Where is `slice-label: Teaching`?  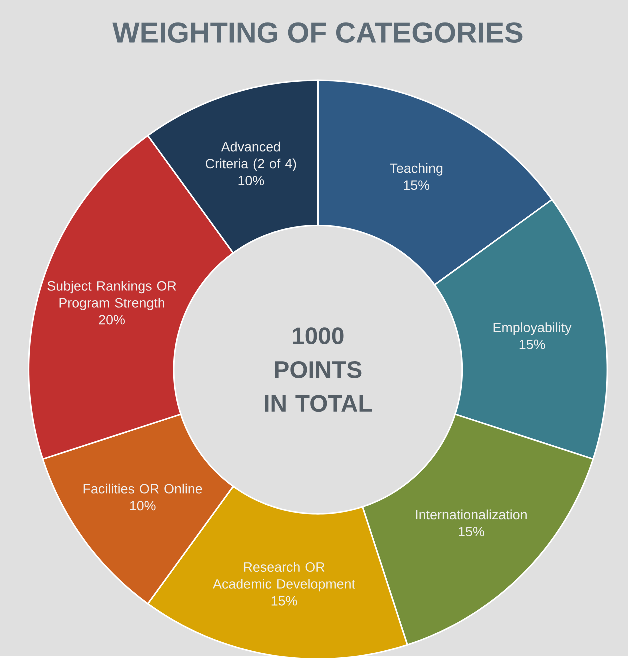 slice-label: Teaching is located at coordinates (416, 169).